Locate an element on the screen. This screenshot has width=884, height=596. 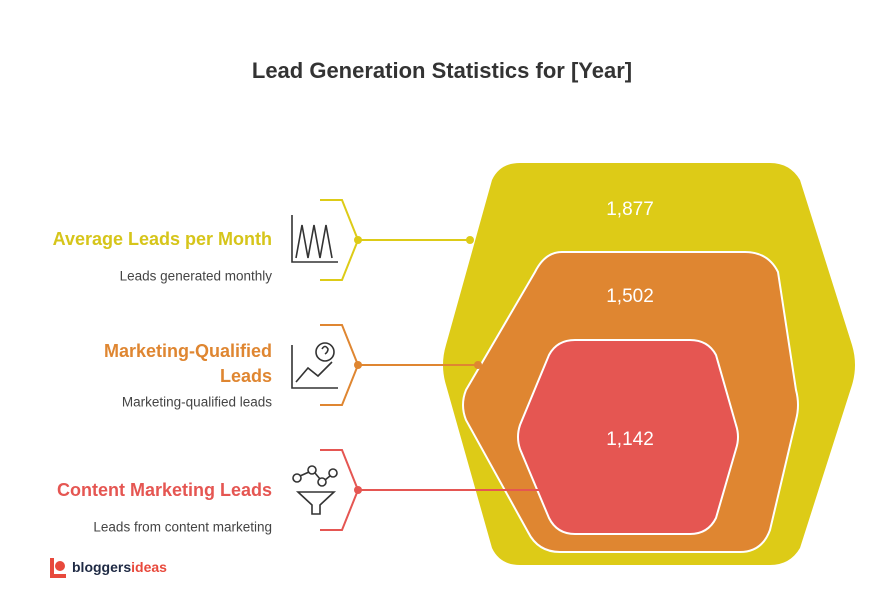
item-description: Marketing-qualified leads is located at coordinates (197, 402).